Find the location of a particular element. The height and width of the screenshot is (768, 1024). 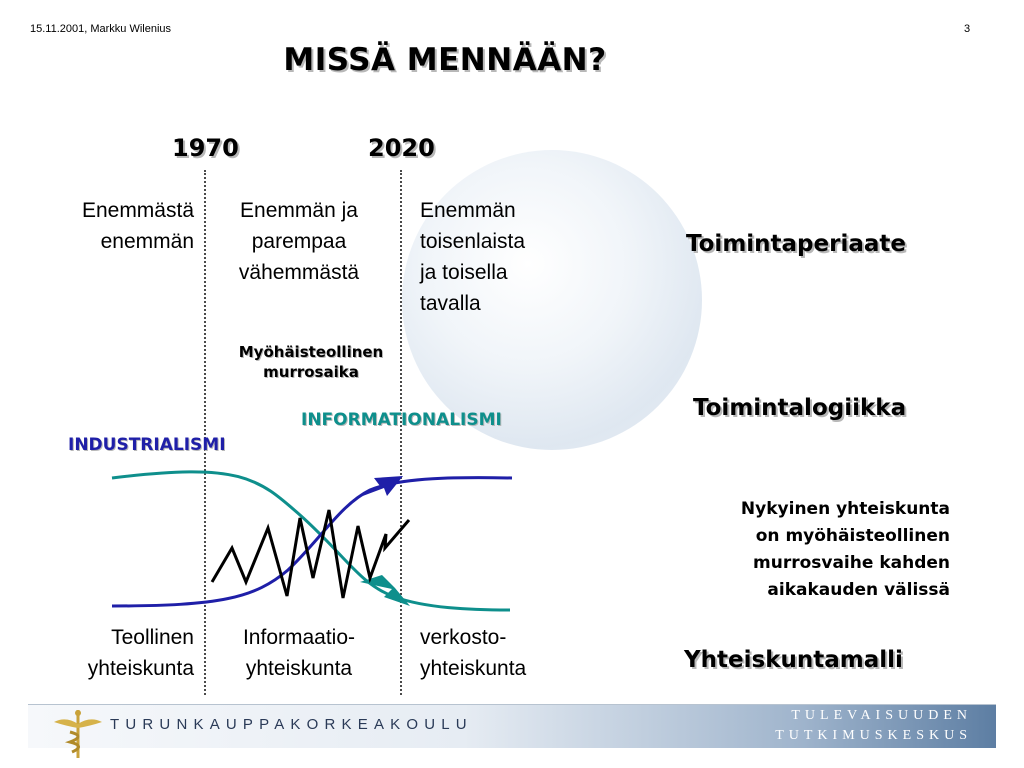

principle-industrial: Enemmästä enemmän is located at coordinates (137, 226).